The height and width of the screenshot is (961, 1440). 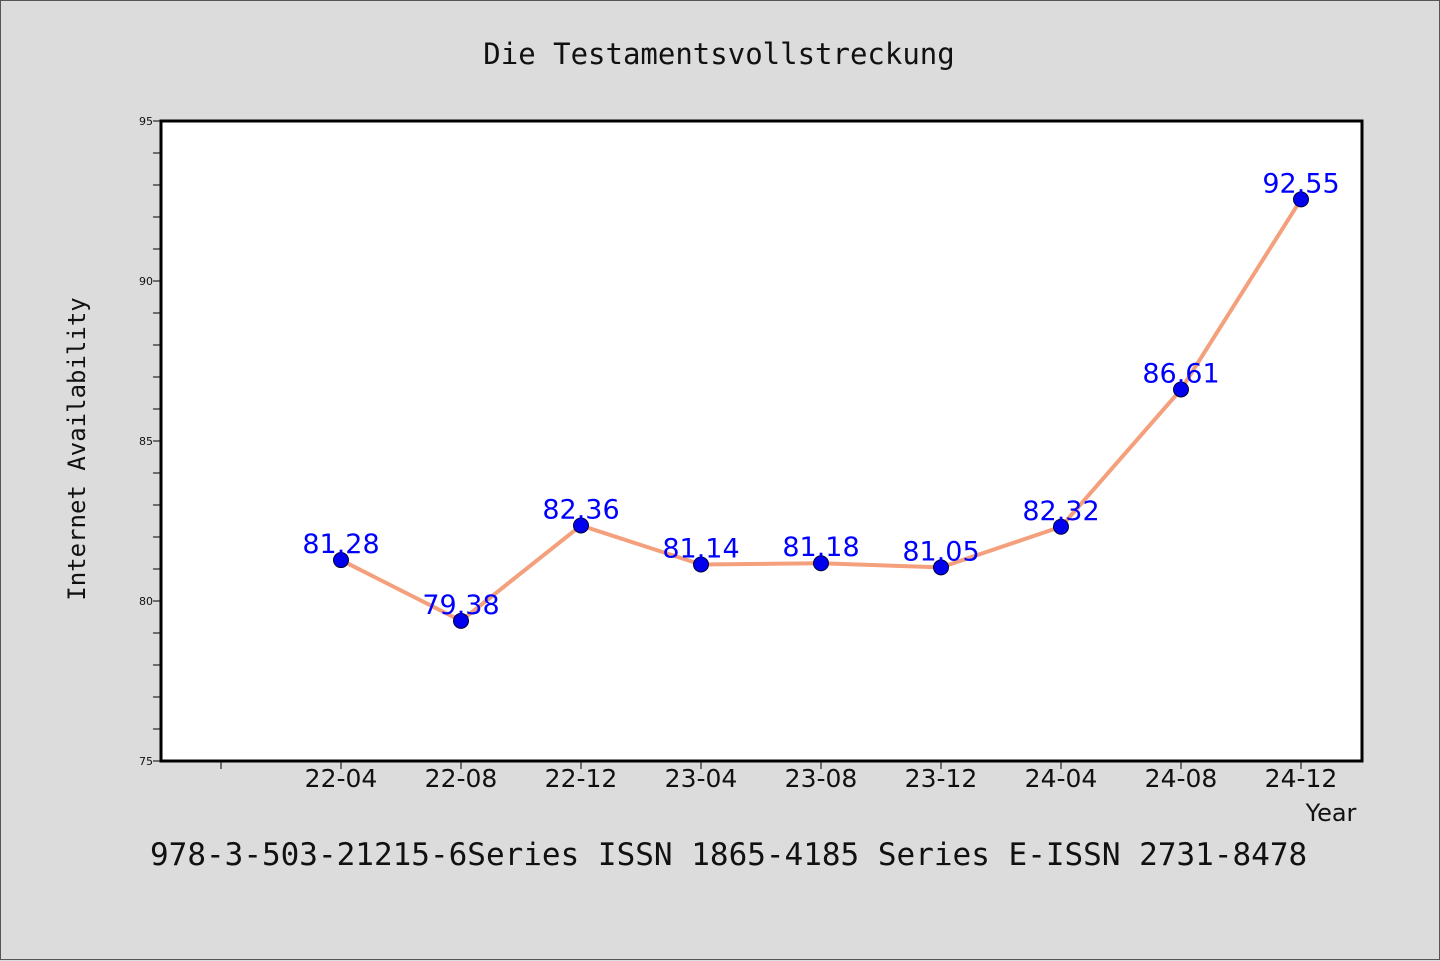 I want to click on data-label: 81.28, so click(x=340, y=544).